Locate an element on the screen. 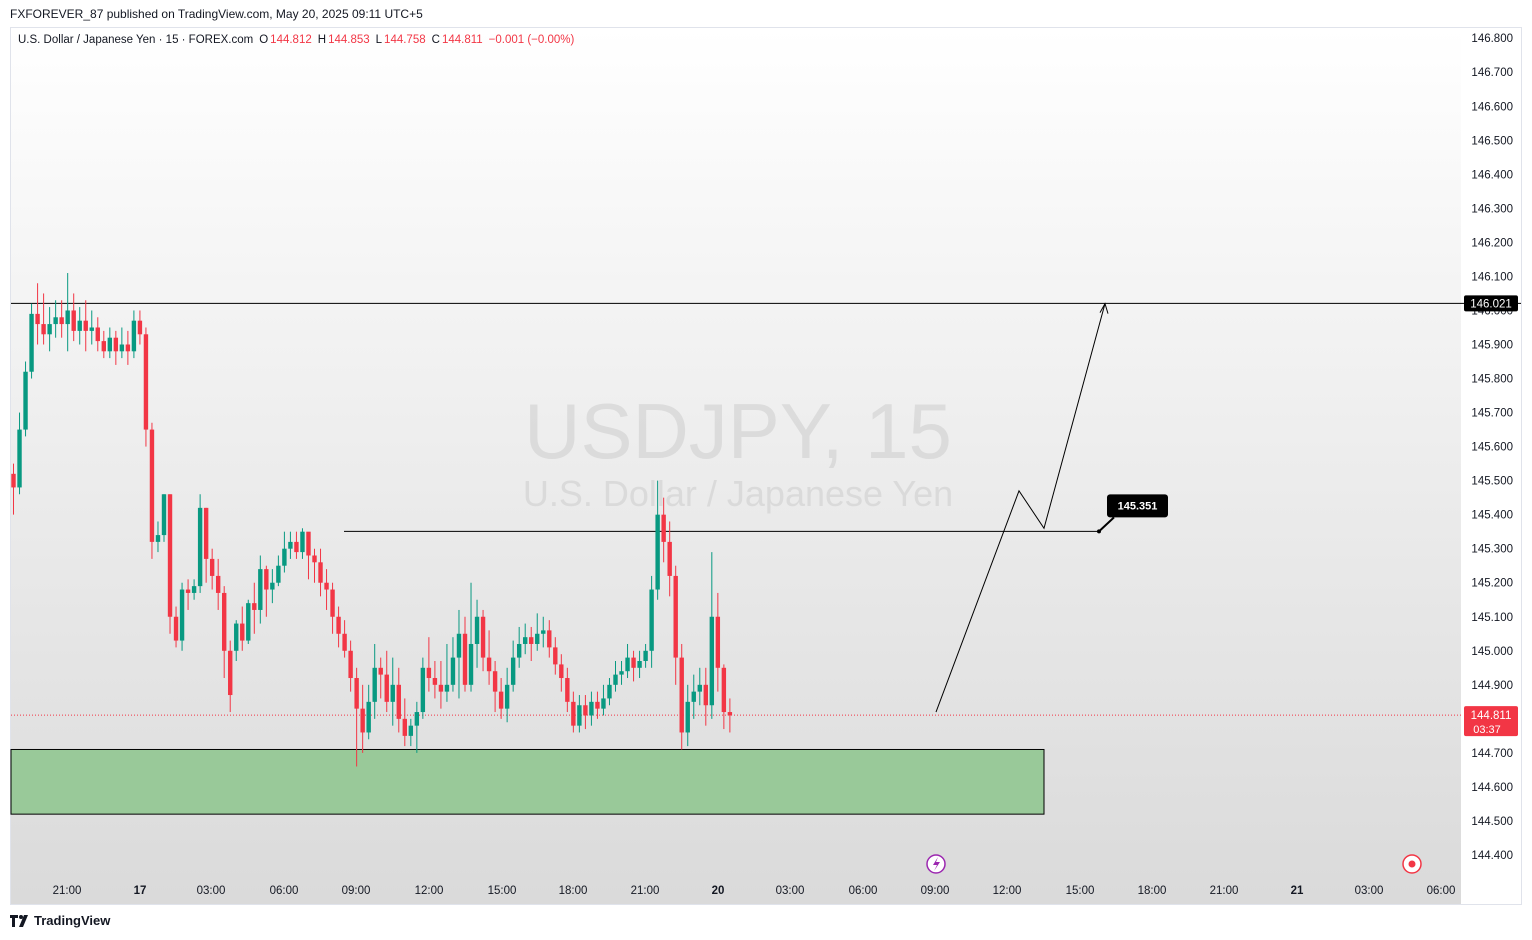 This screenshot has width=1532, height=940. x-tick-label: 18:00 is located at coordinates (1152, 891).